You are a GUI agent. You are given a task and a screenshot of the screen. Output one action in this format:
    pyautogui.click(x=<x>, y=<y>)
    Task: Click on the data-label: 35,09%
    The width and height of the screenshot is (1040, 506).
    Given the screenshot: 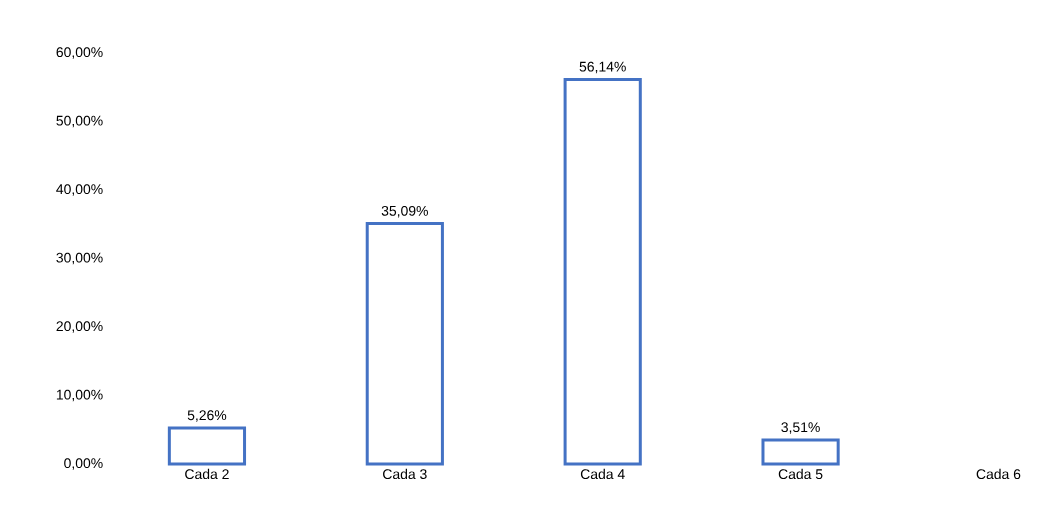 What is the action you would take?
    pyautogui.click(x=404, y=211)
    